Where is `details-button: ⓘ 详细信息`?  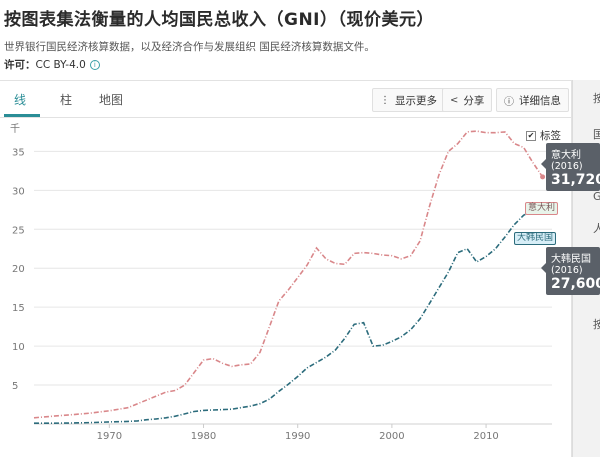 details-button: ⓘ 详细信息 is located at coordinates (532, 100).